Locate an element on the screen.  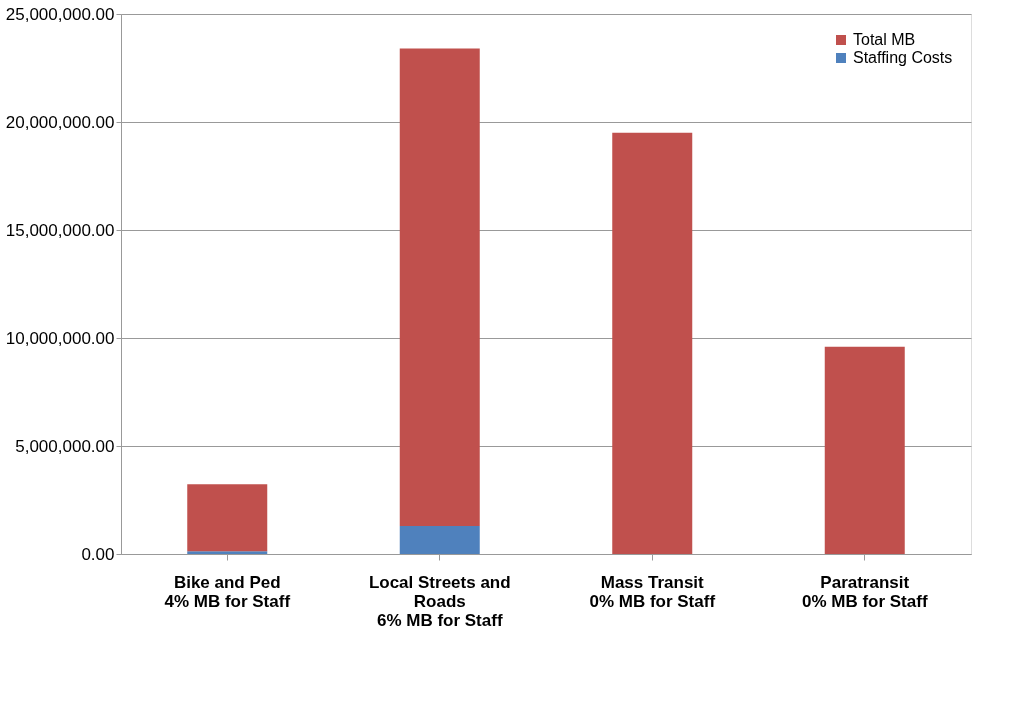
y-tick-label: 10,000,000.00 is located at coordinates (60, 338).